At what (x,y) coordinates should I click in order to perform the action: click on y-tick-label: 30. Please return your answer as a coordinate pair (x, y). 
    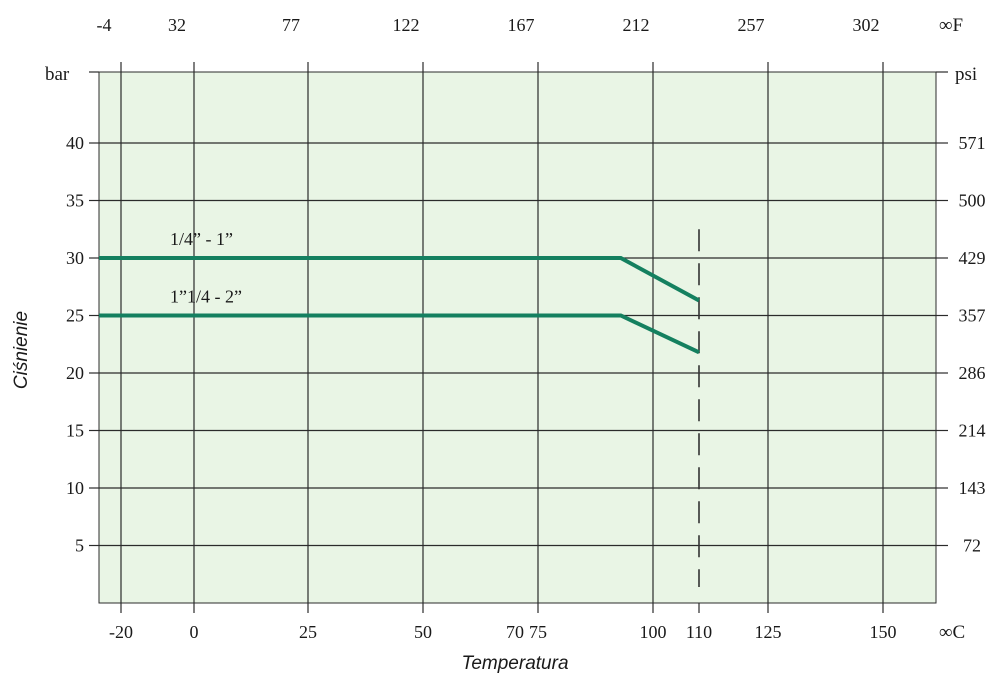
    Looking at the image, I should click on (75, 258).